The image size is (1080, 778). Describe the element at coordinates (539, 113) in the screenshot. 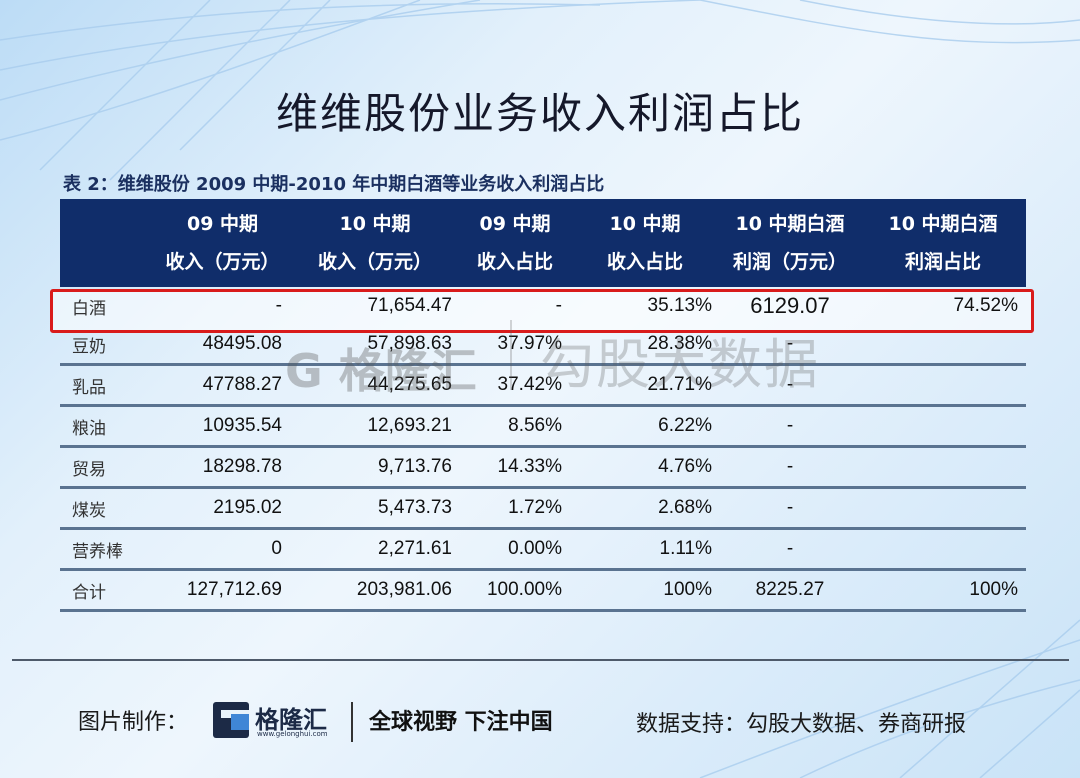

I see `page-title: 维维股份业务收入利润占比` at that location.